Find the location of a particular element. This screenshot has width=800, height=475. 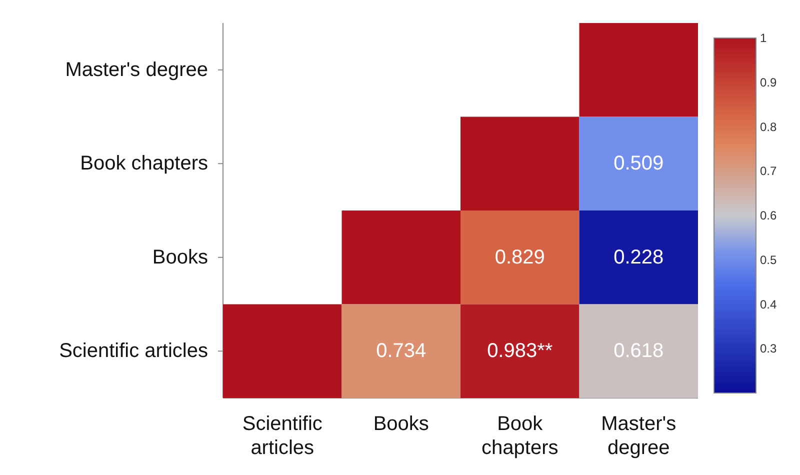

data-label: 0.829 is located at coordinates (519, 257).